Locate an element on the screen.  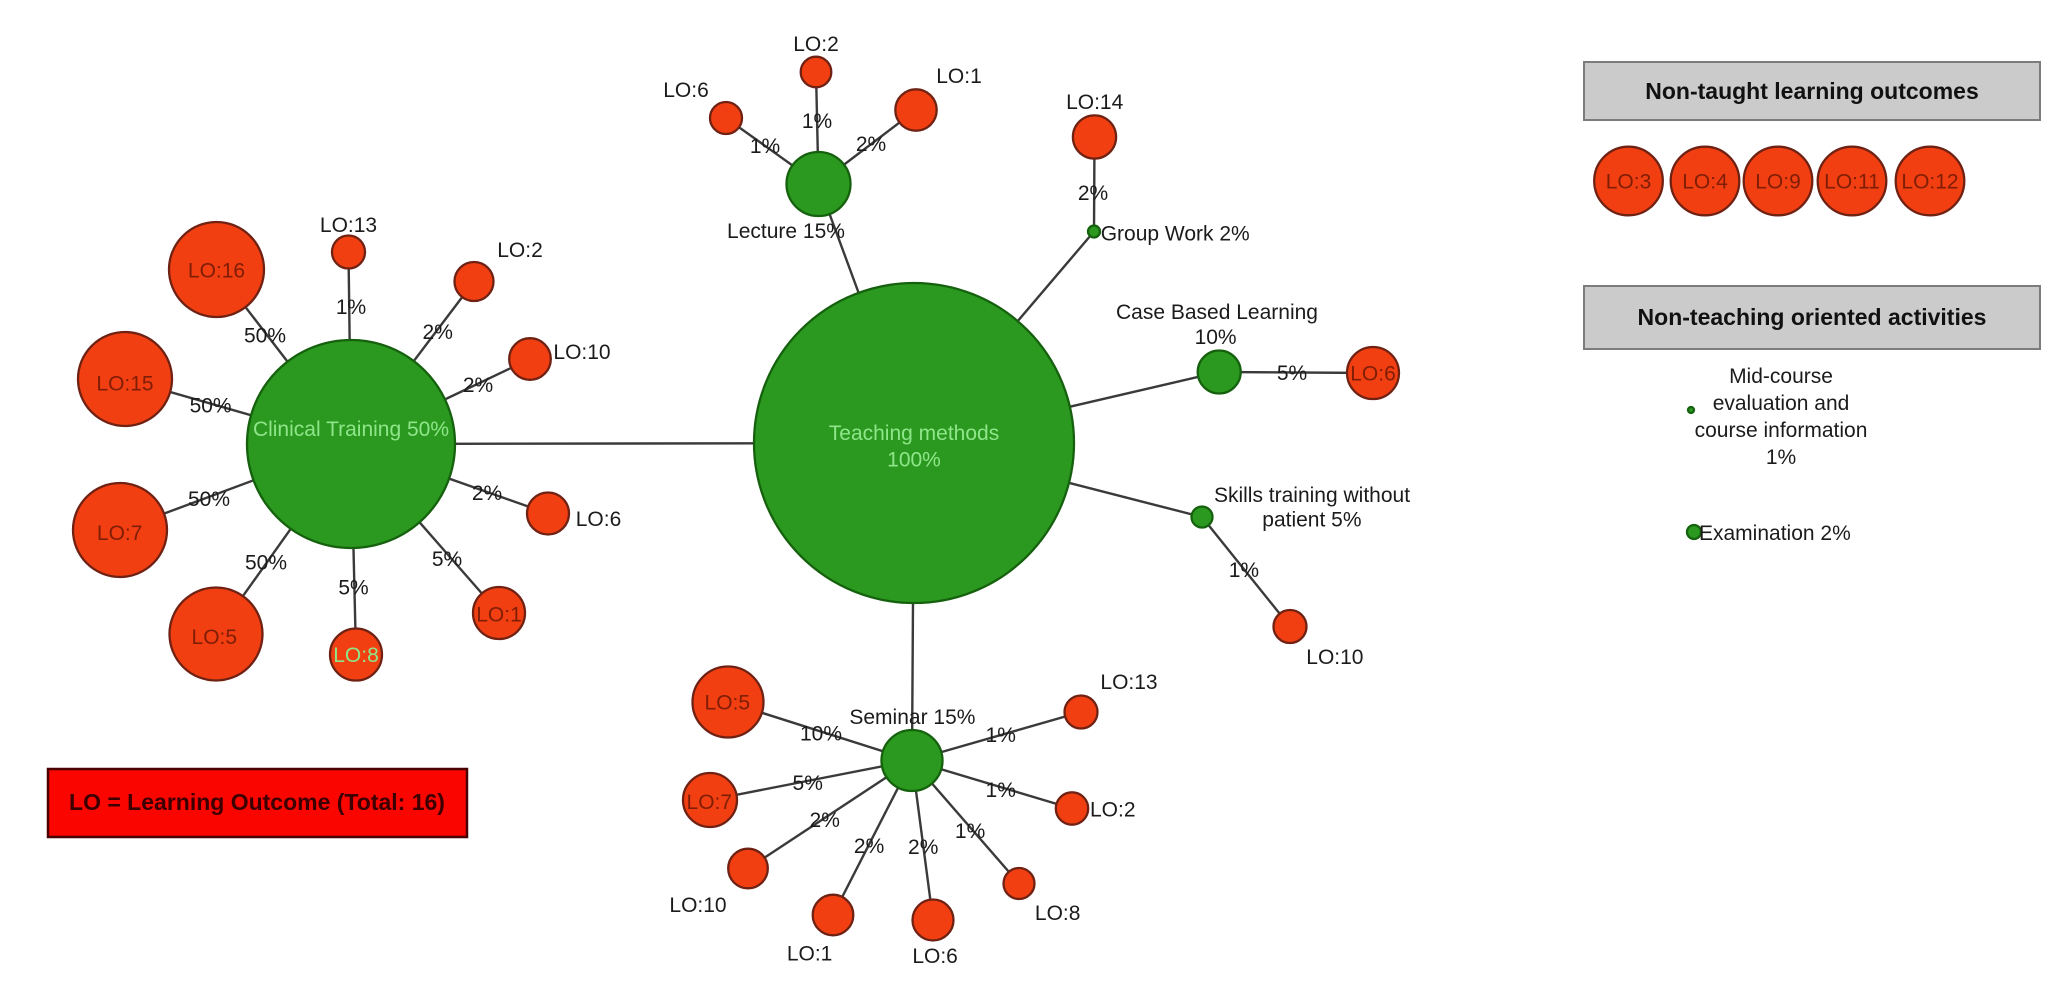
svg-text: Group Work 2% is located at coordinates (1175, 234).